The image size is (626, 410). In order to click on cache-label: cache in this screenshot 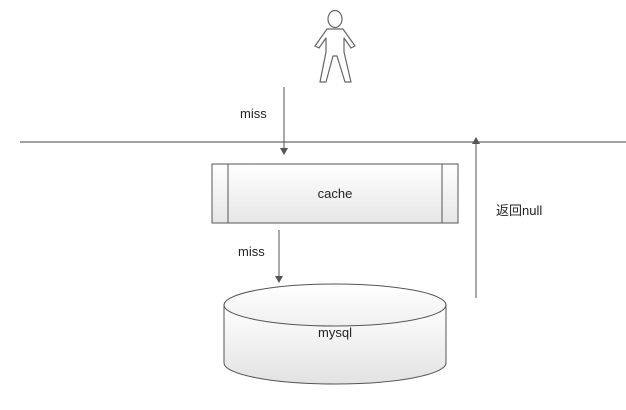, I will do `click(335, 193)`.